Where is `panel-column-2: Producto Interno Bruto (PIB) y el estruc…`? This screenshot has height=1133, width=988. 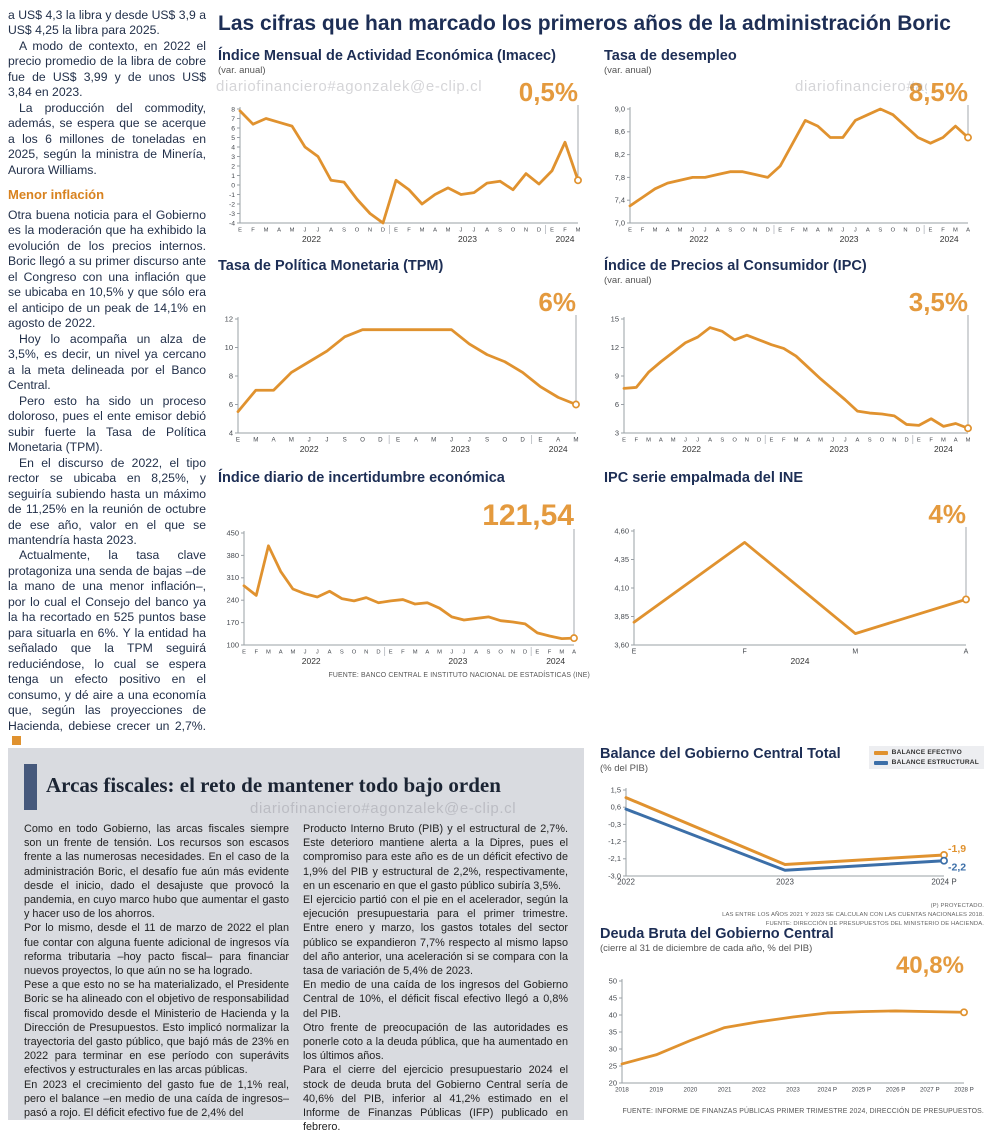
panel-column-2: Producto Interno Bruto (PIB) y el estruc… is located at coordinates (435, 978).